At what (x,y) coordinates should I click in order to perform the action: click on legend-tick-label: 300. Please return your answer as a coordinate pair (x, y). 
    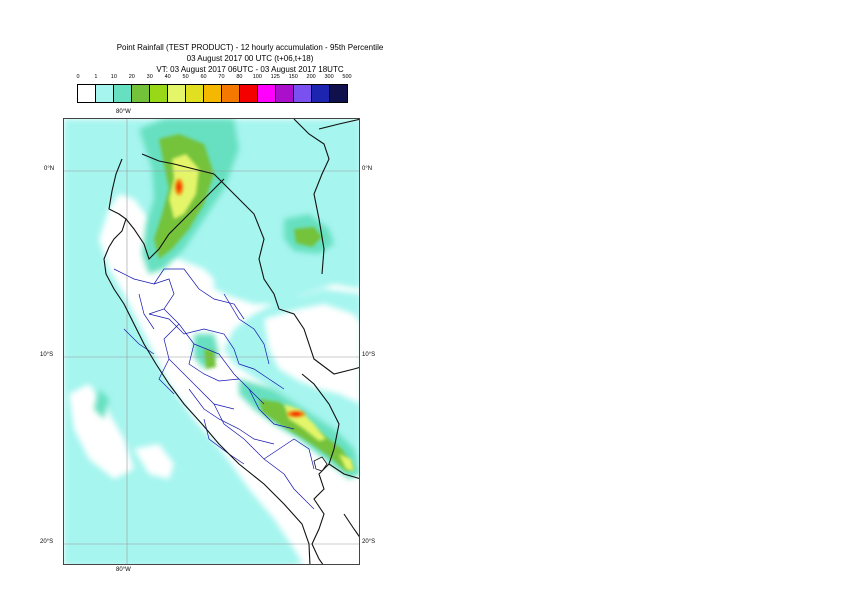
    Looking at the image, I should click on (329, 77).